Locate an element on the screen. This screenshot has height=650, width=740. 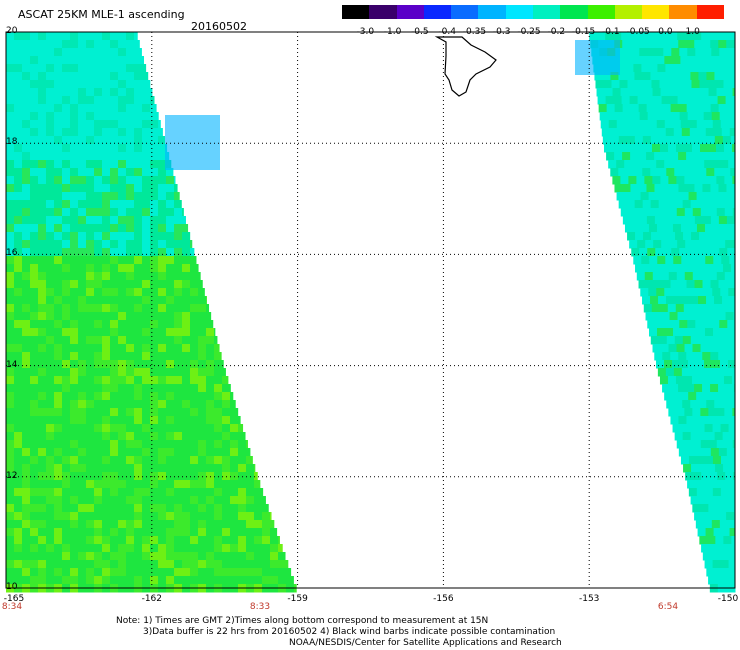
y-tick-label: 20 is located at coordinates (12, 31).